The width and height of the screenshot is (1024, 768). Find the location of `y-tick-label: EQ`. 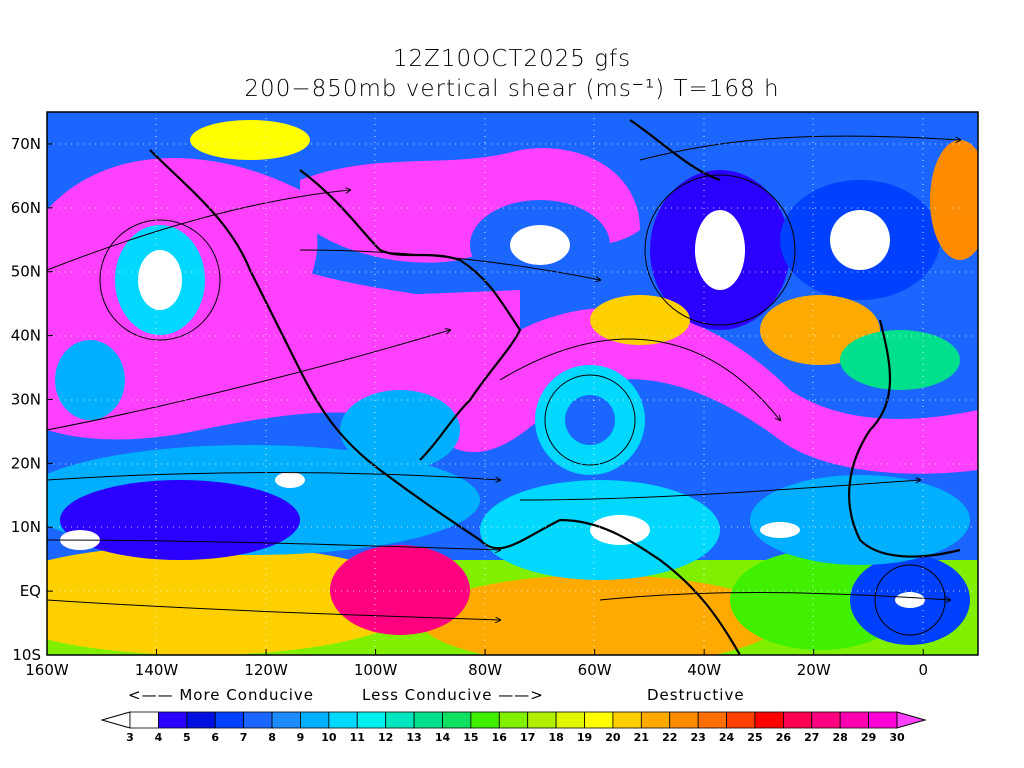

y-tick-label: EQ is located at coordinates (30, 591).